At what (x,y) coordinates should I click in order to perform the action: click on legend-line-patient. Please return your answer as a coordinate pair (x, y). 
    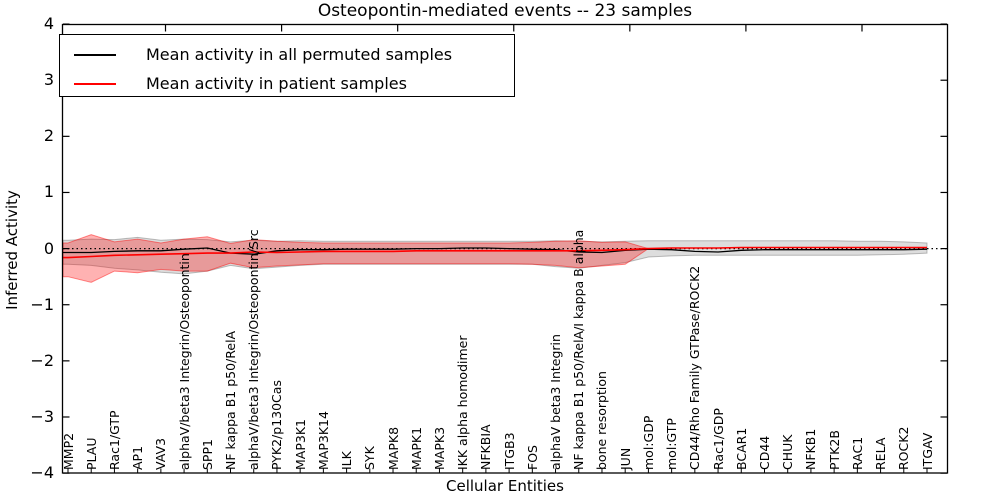
    Looking at the image, I should click on (95, 83).